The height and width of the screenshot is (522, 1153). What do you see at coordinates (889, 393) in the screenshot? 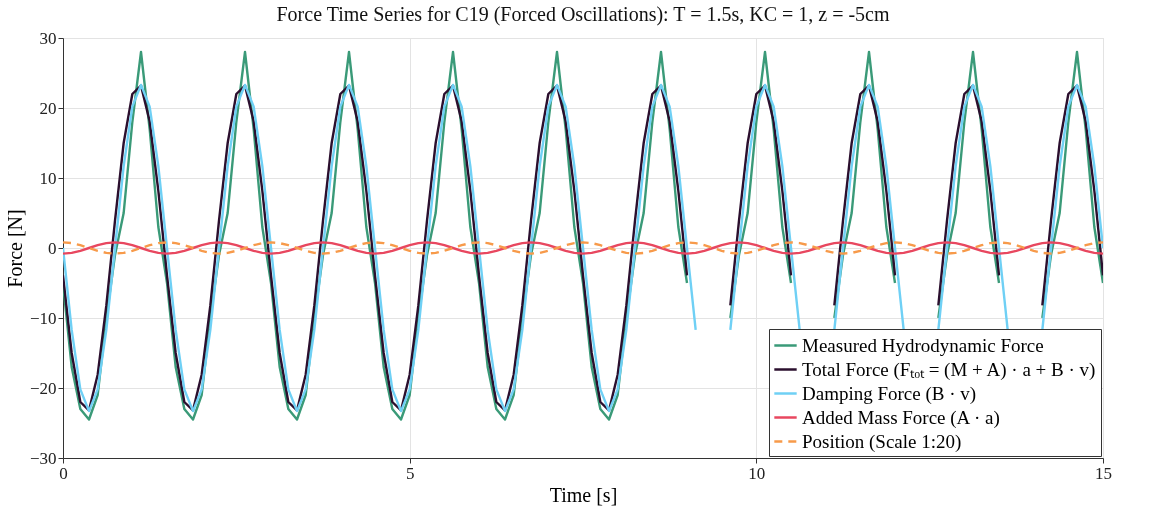
I see `legend-label: Damping Force (B · v)` at bounding box center [889, 393].